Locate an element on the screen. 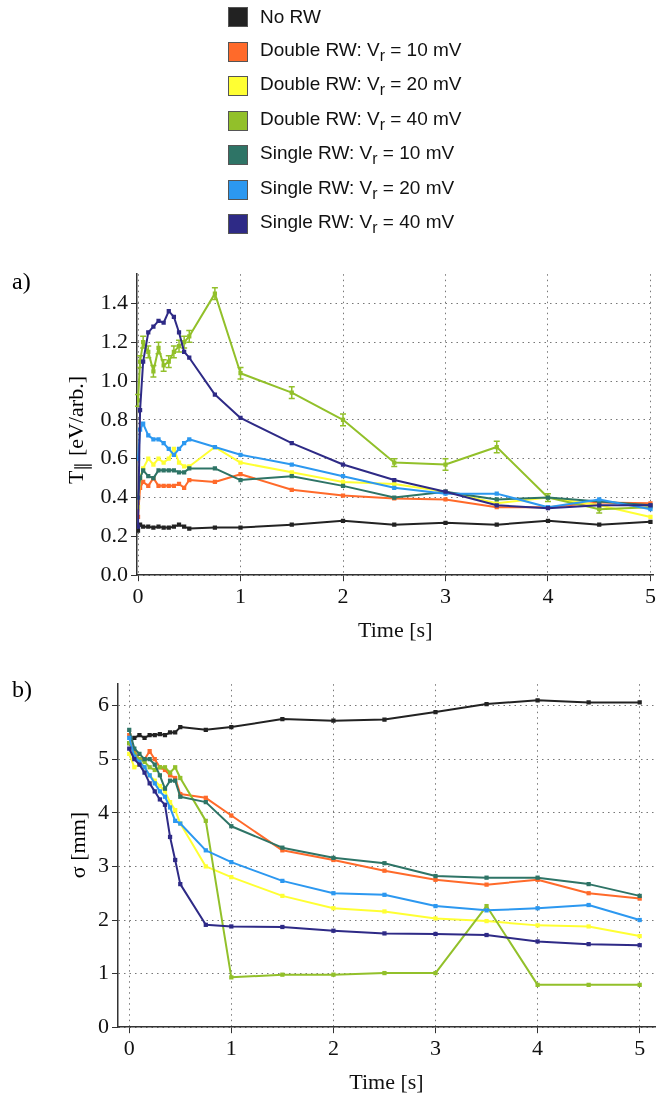 Image resolution: width=659 pixels, height=1102 pixels. y-tick-label: 1.4 is located at coordinates (114, 302).